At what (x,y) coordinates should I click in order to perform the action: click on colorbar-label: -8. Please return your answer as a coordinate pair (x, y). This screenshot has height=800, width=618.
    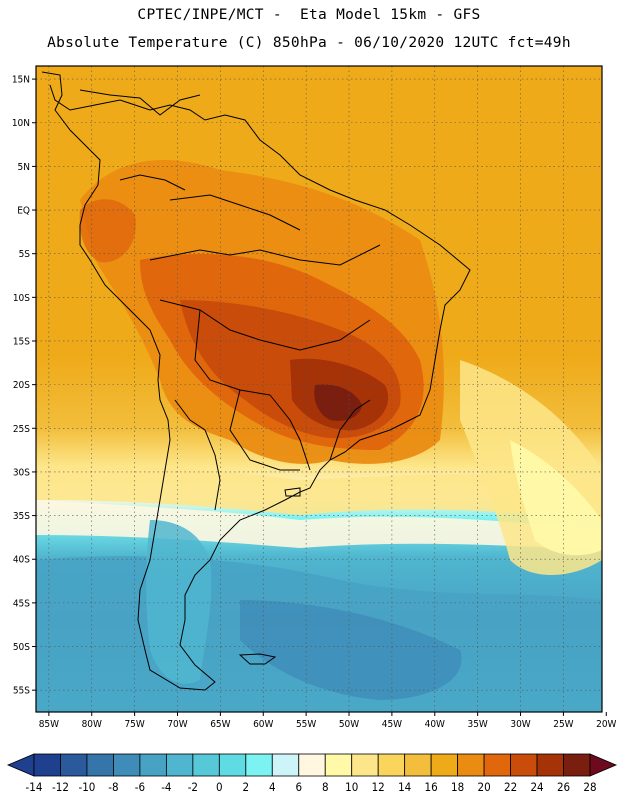
    Looking at the image, I should click on (113, 787).